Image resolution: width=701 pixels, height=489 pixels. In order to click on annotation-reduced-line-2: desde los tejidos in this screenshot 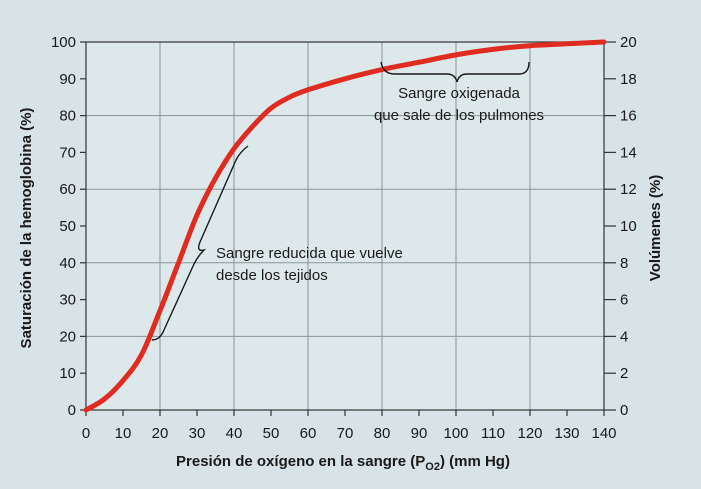, I will do `click(272, 275)`.